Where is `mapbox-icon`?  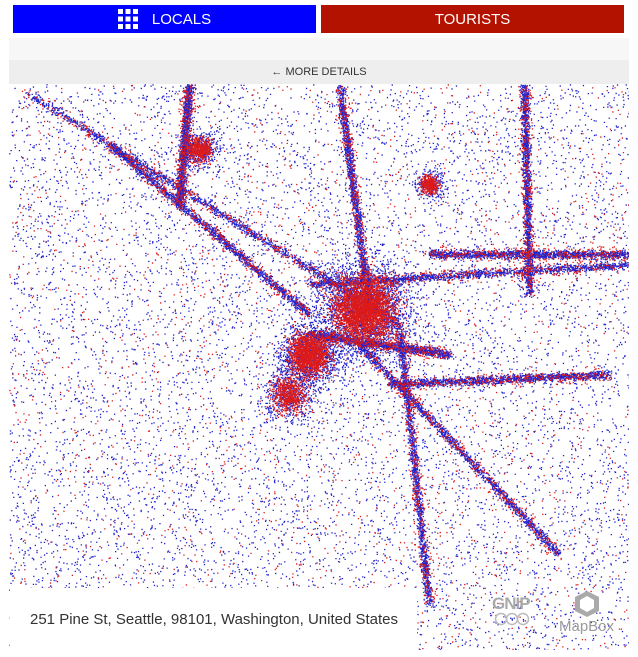 mapbox-icon is located at coordinates (587, 604).